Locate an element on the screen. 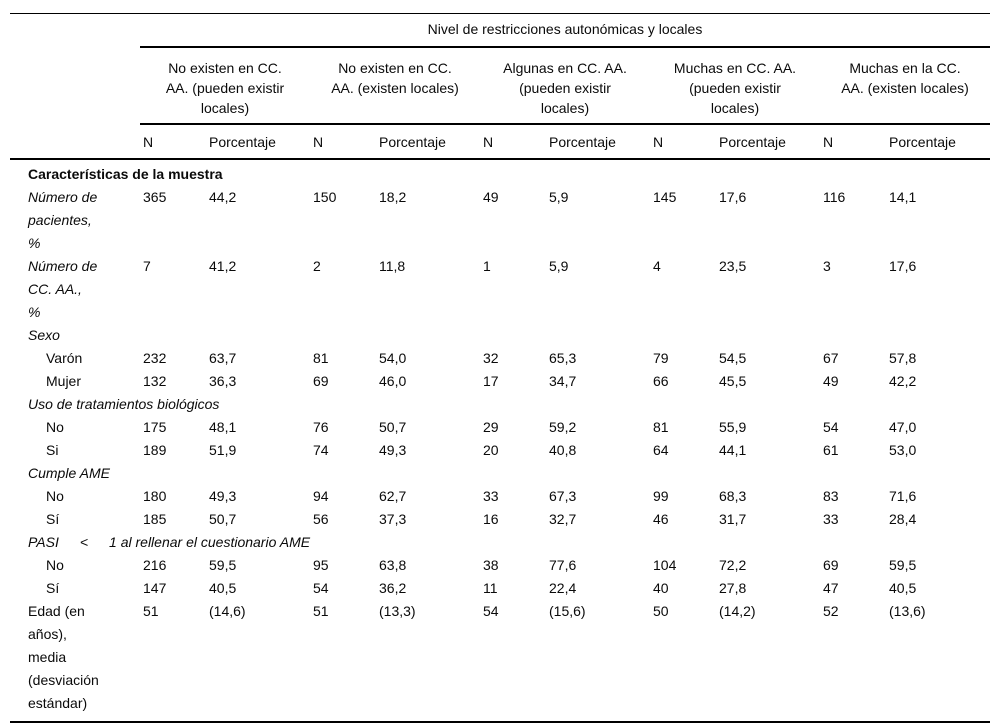 Image resolution: width=1000 pixels, height=723 pixels. cell-n: 38 is located at coordinates (513, 565).